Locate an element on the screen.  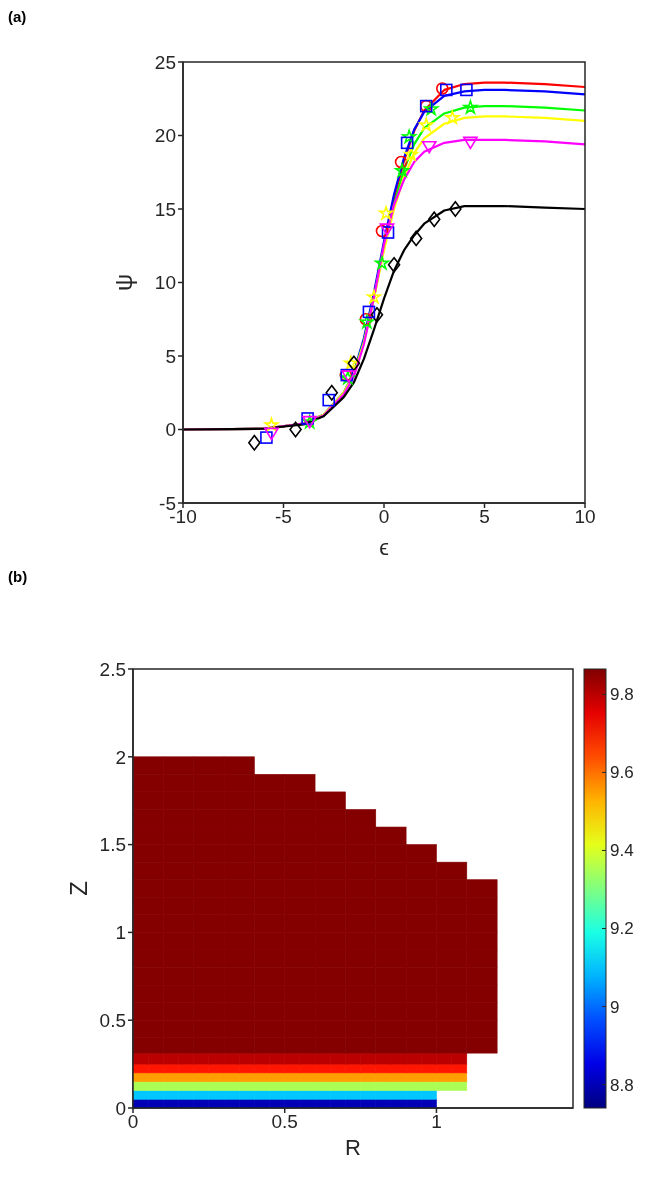
text: (a) is located at coordinates (17, 16).